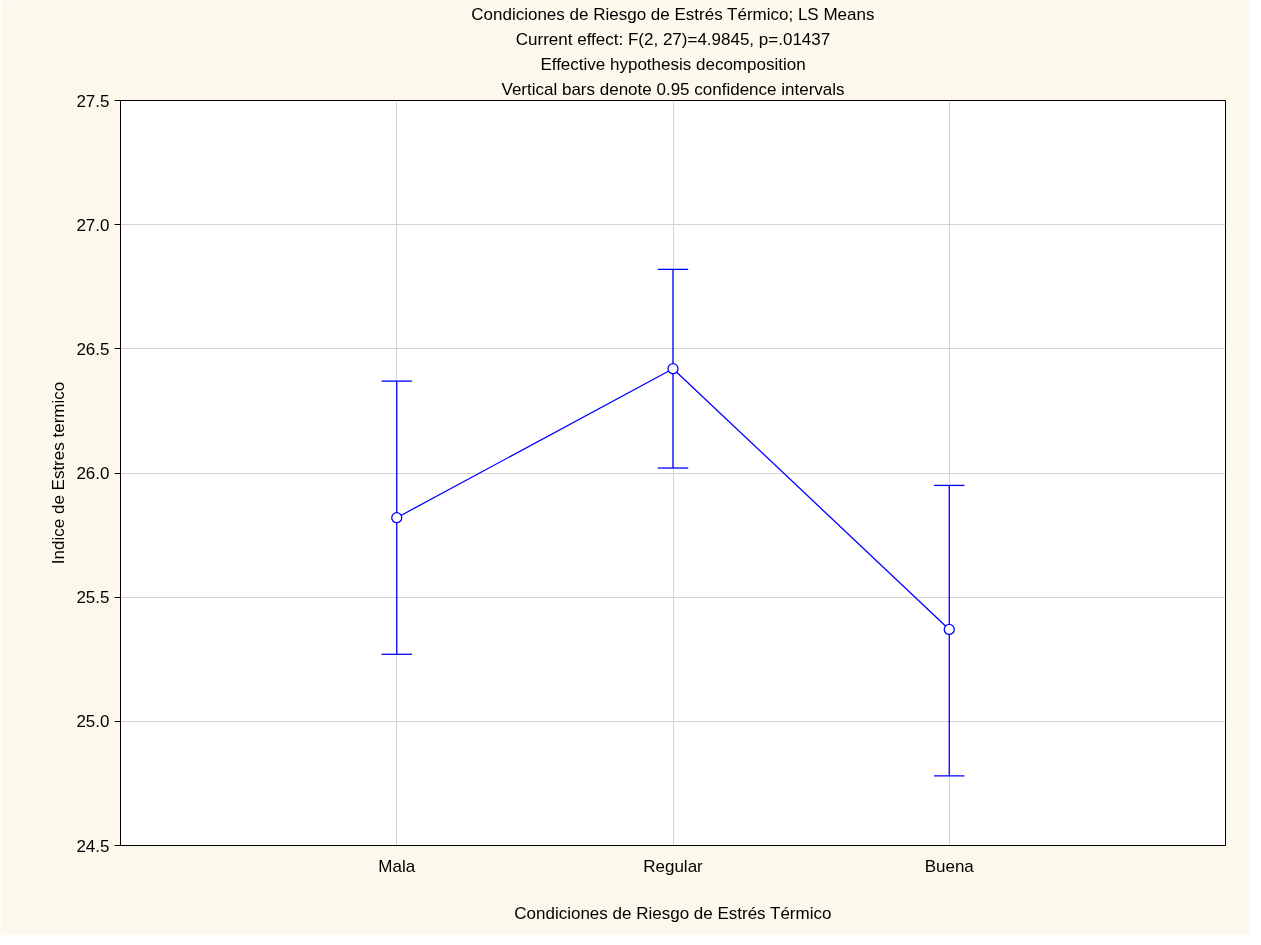 Image resolution: width=1261 pixels, height=945 pixels. What do you see at coordinates (397, 866) in the screenshot?
I see `x-tick-label: Mala` at bounding box center [397, 866].